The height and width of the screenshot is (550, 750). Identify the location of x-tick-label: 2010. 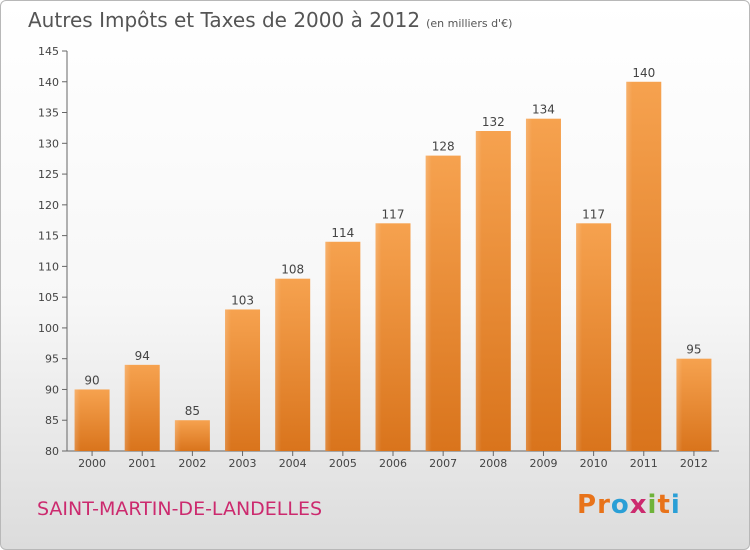
(594, 463).